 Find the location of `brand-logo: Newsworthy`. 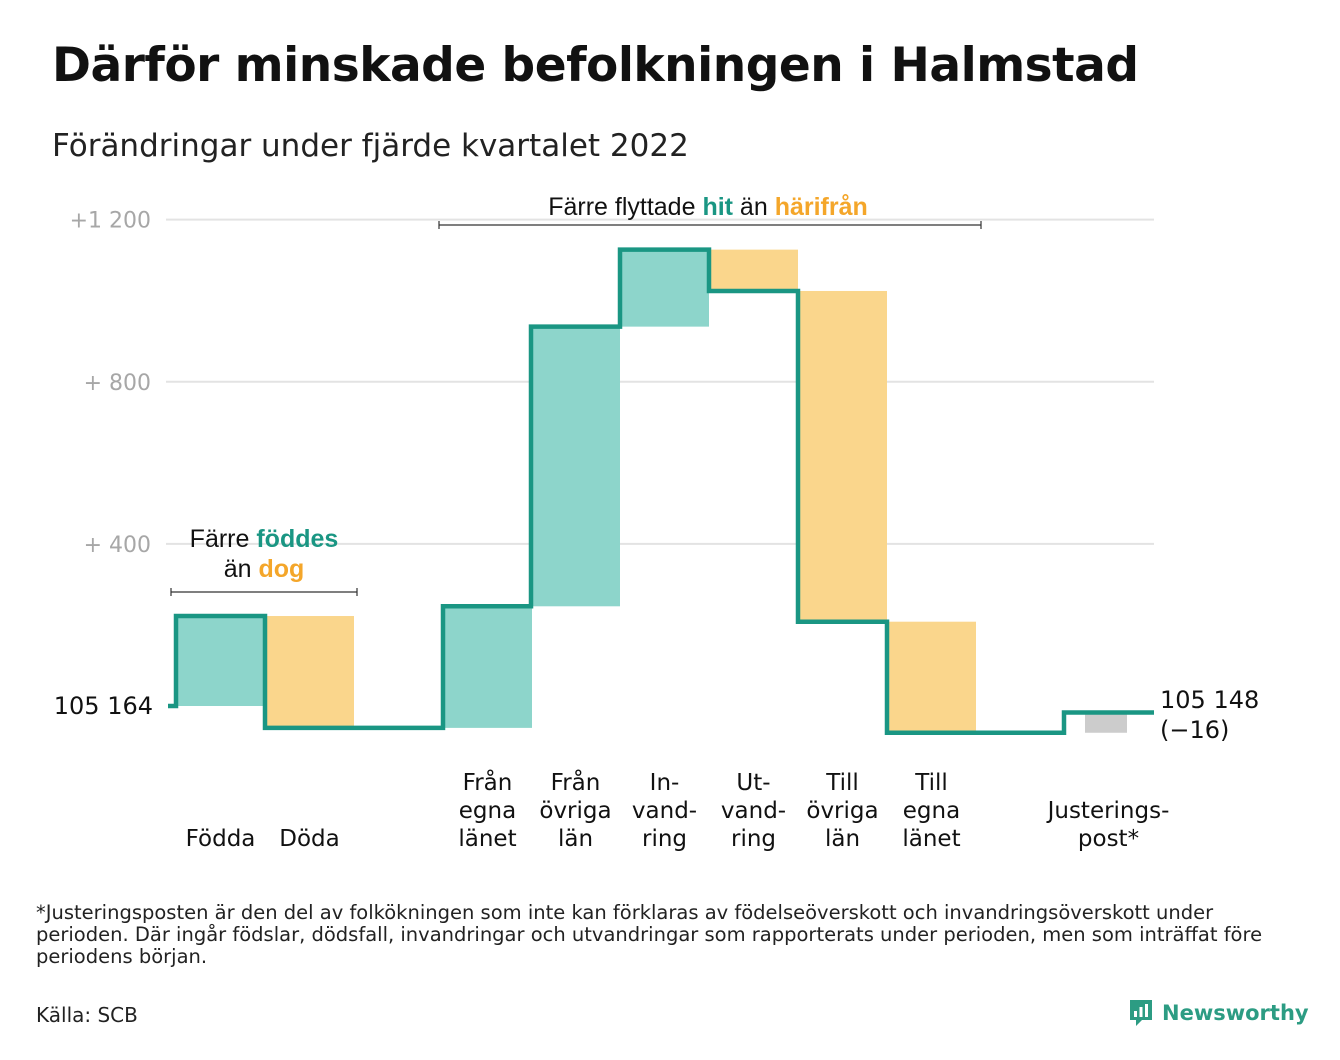

brand-logo: Newsworthy is located at coordinates (1218, 1013).